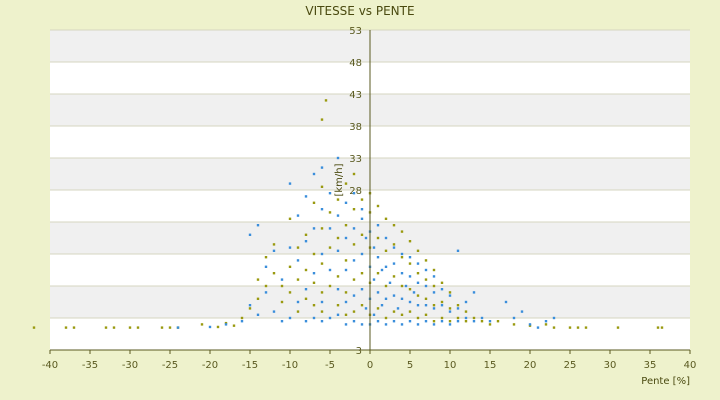 This screenshot has width=720, height=400. Describe the element at coordinates (355, 31) in the screenshot. I see `y-tick-label: 53` at that location.